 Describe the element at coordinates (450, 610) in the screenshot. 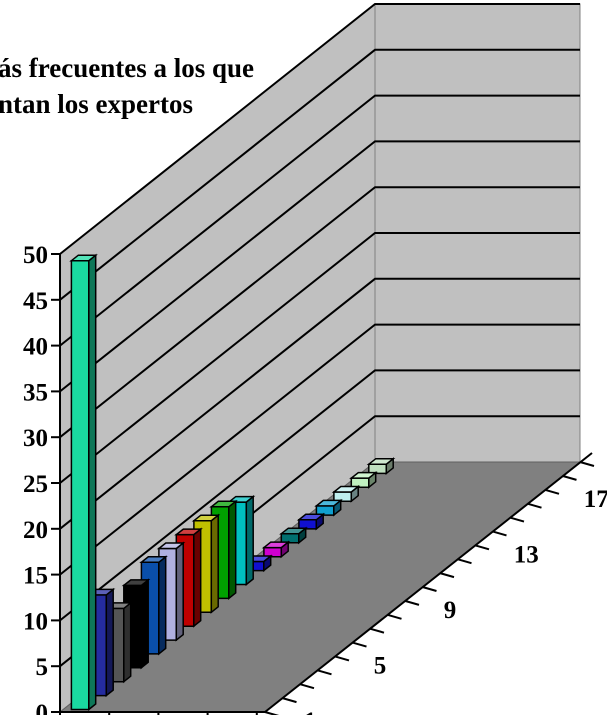

I see `depth-tick-label: 9` at that location.